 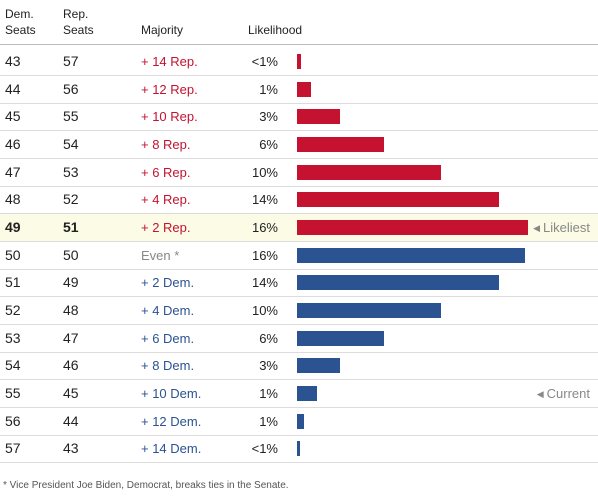 What do you see at coordinates (166, 228) in the screenshot?
I see `majority-cell: + 2 Rep.` at bounding box center [166, 228].